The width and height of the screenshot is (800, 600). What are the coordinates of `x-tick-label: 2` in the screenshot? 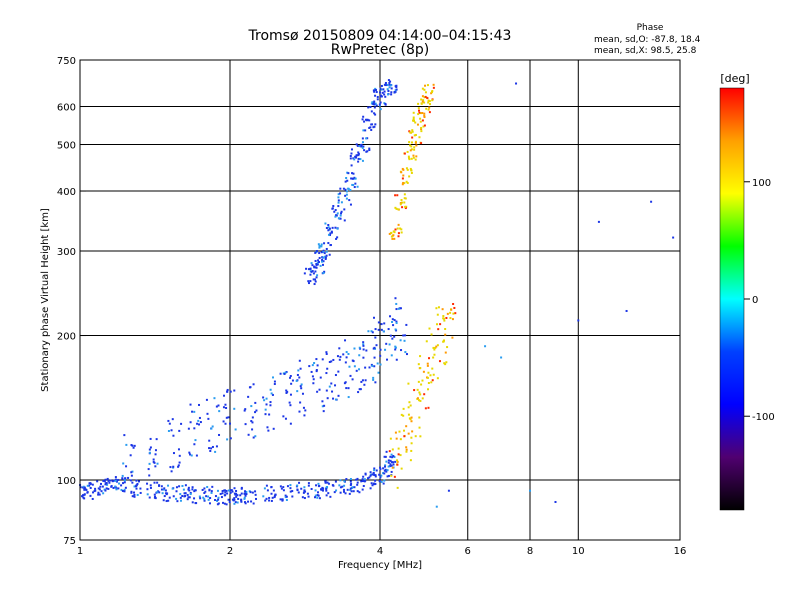 It's located at (230, 551).